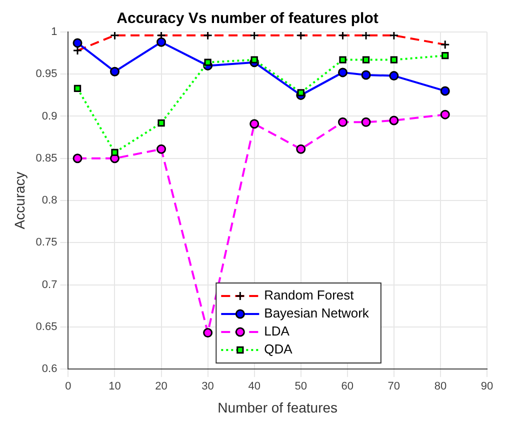  Describe the element at coordinates (47, 326) in the screenshot. I see `y-tick-label: 0.65` at that location.